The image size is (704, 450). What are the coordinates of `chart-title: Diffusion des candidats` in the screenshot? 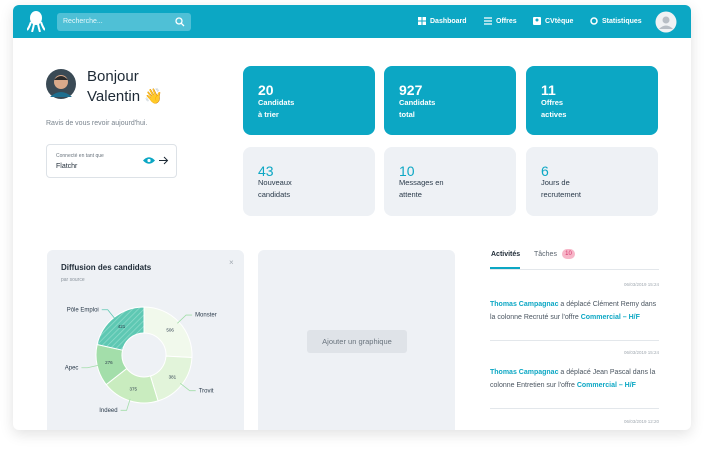 It's located at (106, 267).